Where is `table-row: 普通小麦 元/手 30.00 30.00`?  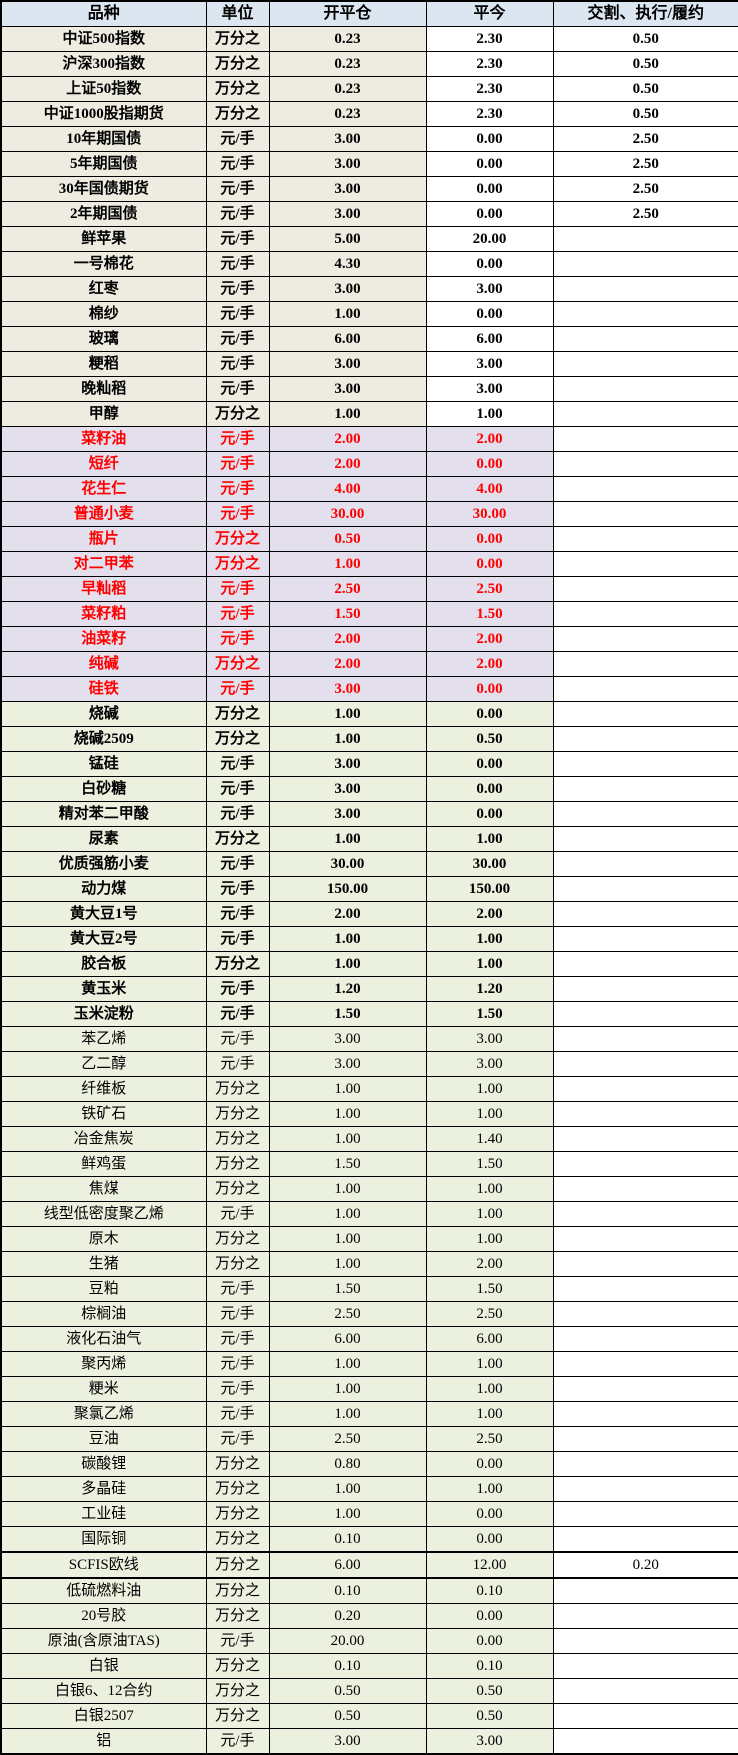 table-row: 普通小麦 元/手 30.00 30.00 is located at coordinates (369, 514).